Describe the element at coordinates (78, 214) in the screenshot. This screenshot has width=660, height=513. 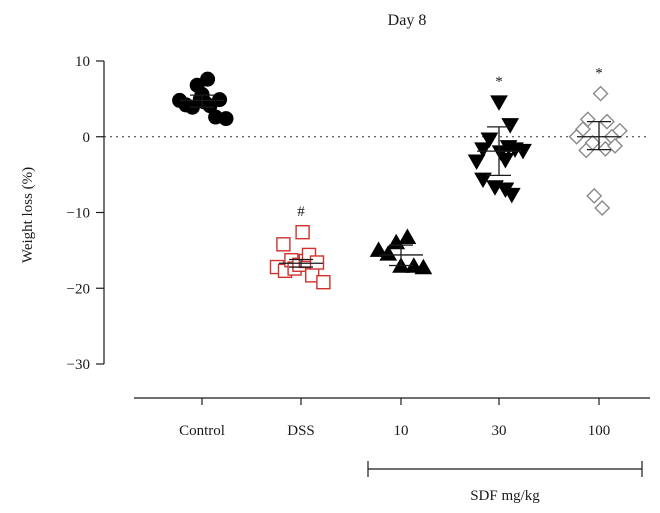
I see `y-tick-label: −10` at that location.